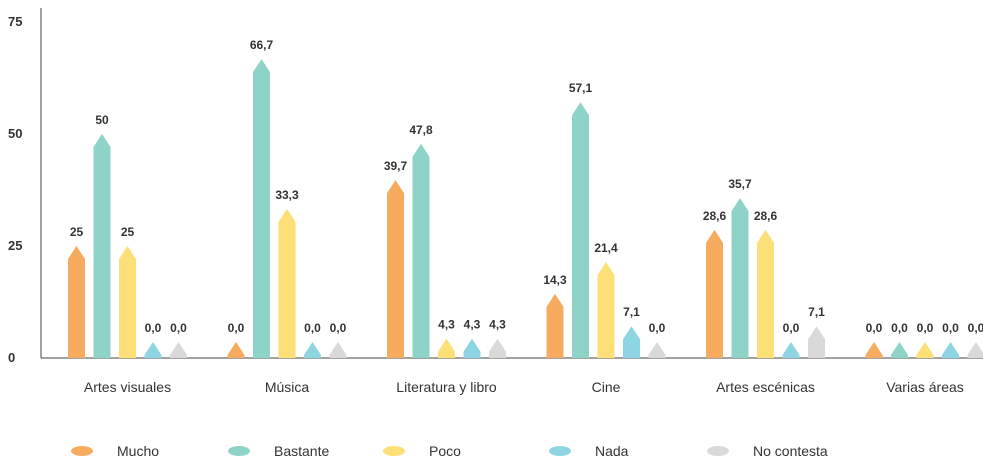 The image size is (983, 462). I want to click on category-label: Literatura y libro, so click(446, 387).